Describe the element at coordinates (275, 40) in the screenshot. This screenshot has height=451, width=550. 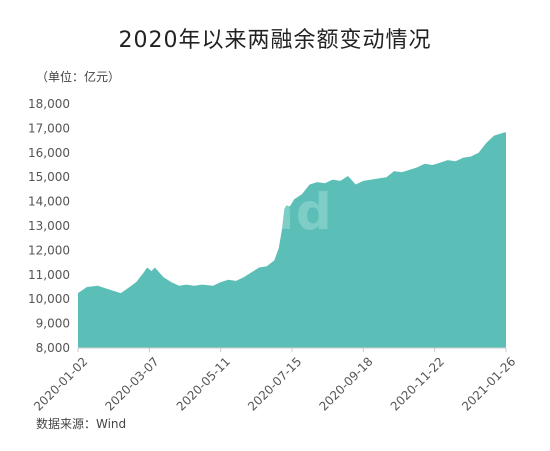
I see `chart-title: 2020年以来两融余额变动情况` at that location.